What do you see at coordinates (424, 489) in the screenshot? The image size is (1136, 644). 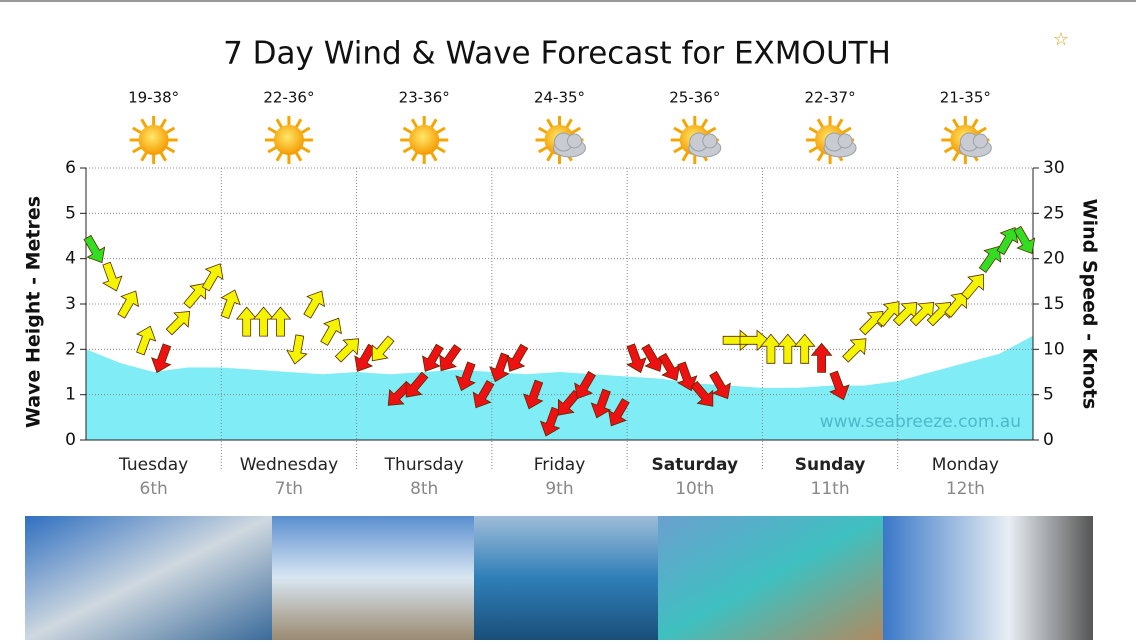 I see `day-date: 8th` at bounding box center [424, 489].